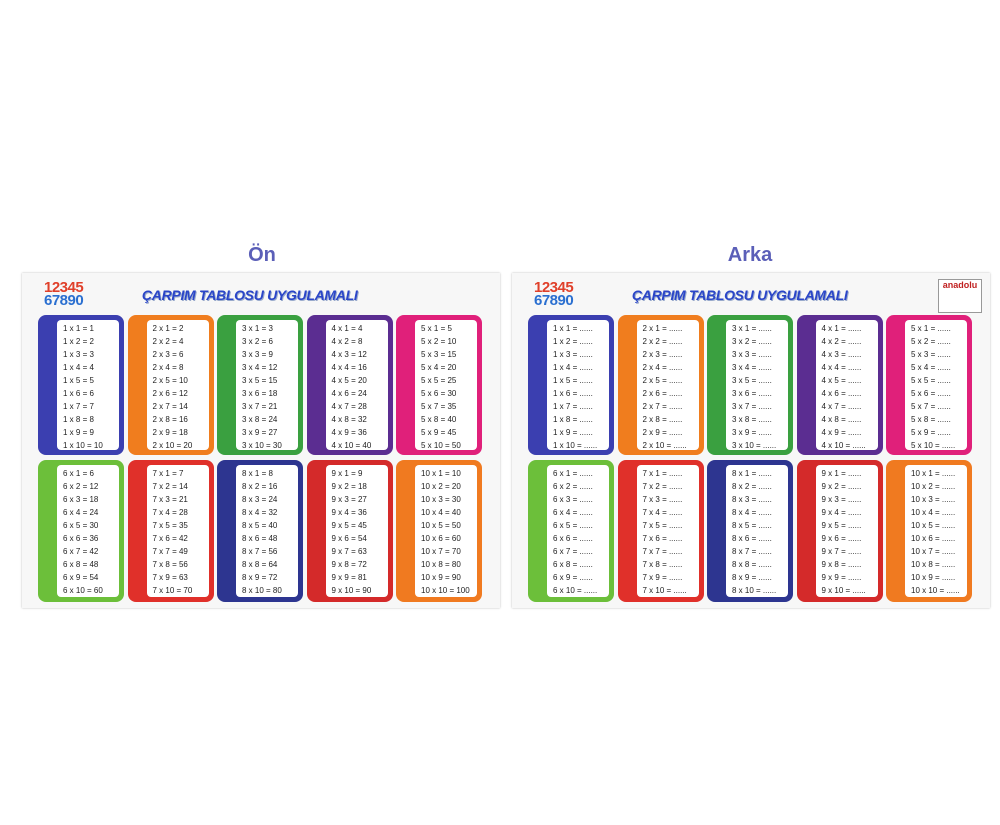  What do you see at coordinates (349, 512) in the screenshot?
I see `table-row: 9 x 4 = 36` at bounding box center [349, 512].